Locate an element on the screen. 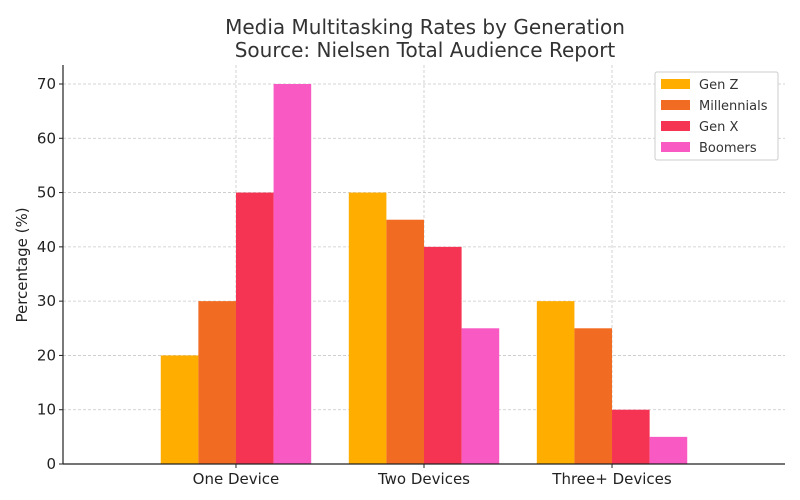  y-tick-label: 40 is located at coordinates (46, 247).